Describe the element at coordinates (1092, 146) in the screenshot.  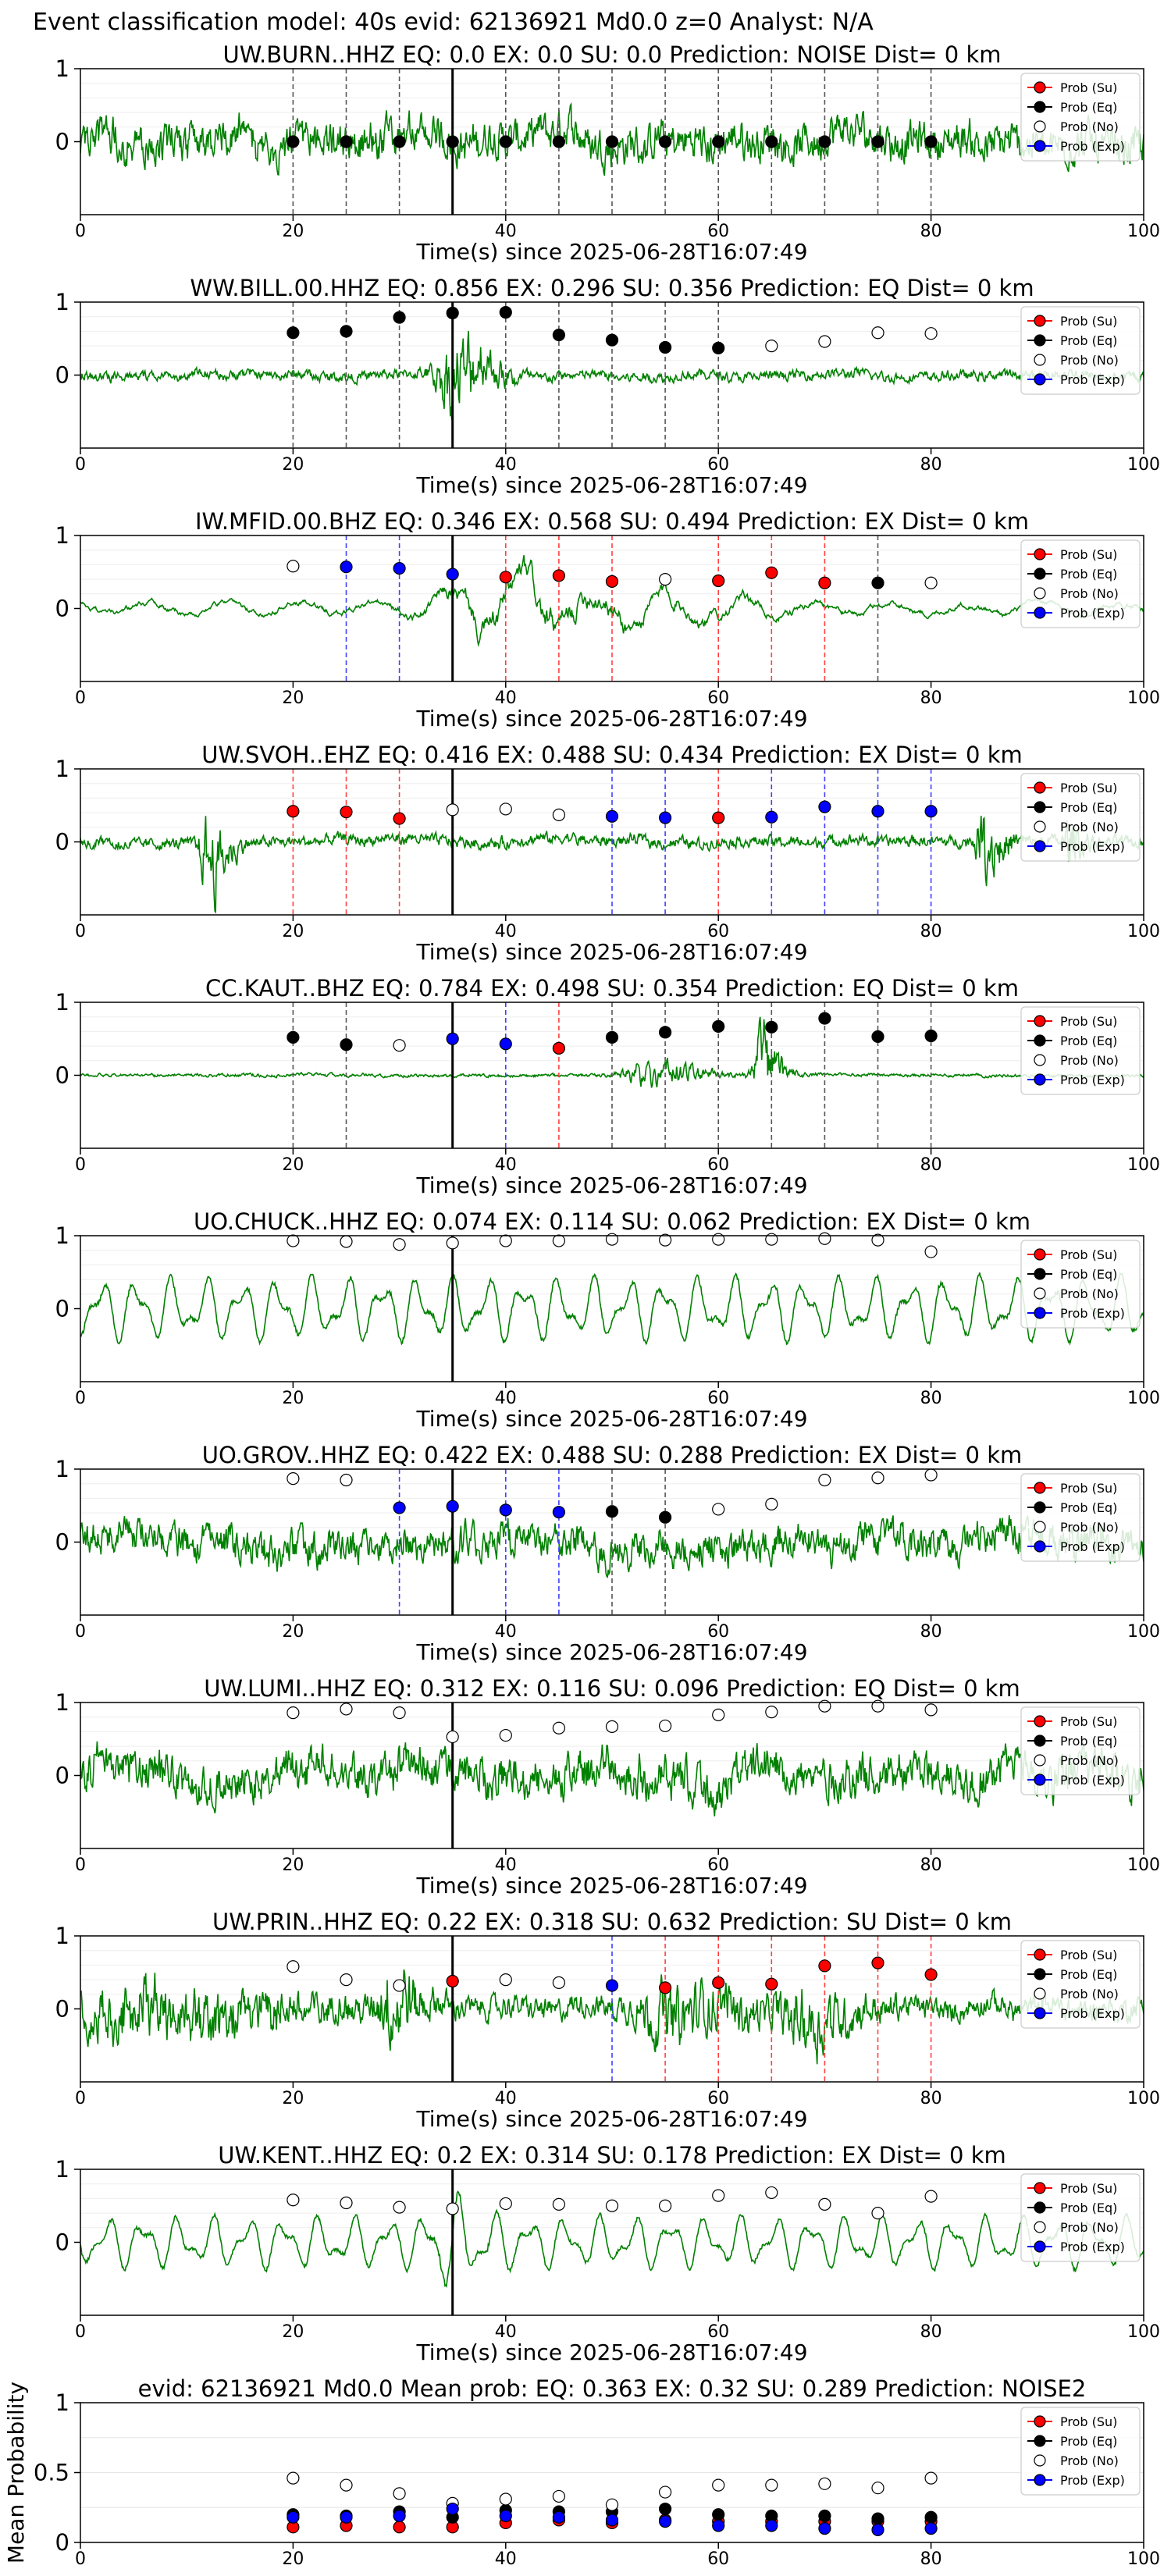
I see `legend-label: Prob (Exp)` at that location.